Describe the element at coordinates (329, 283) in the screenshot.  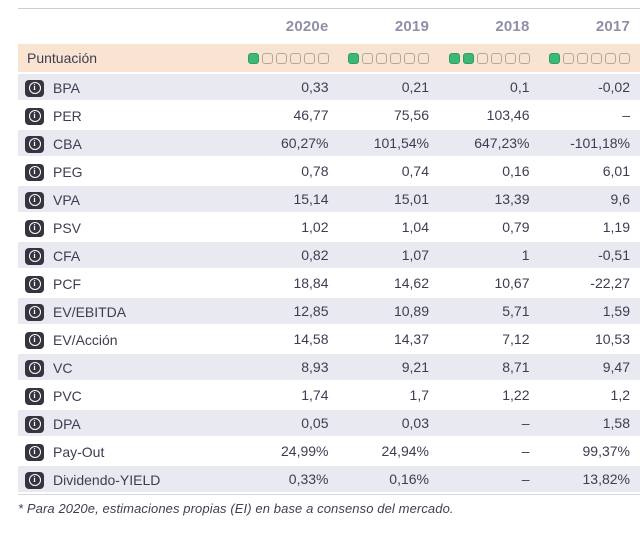
I see `metric-row-pcf: i PCF 18,84 14,62 10,67 -22,27` at that location.